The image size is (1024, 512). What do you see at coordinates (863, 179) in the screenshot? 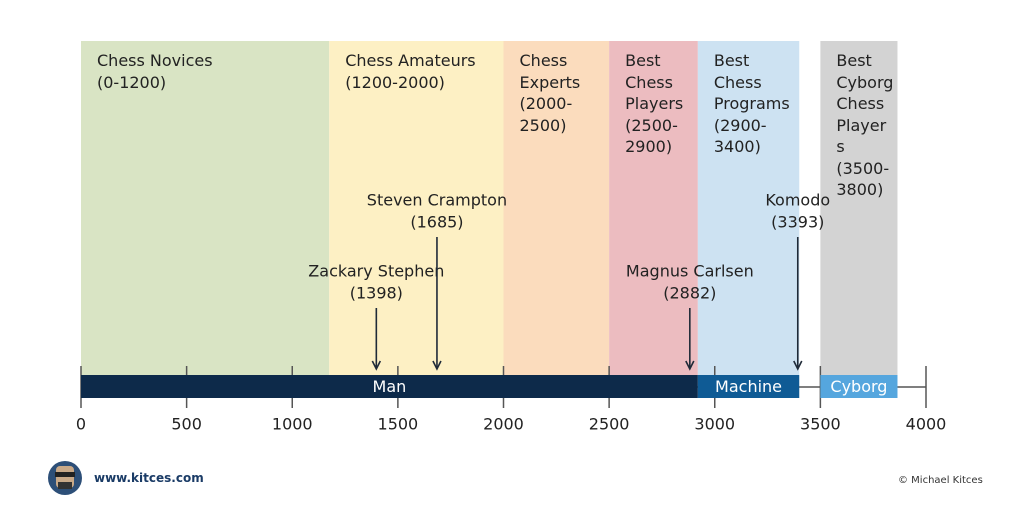
I see `band-range: (3500-3800)` at bounding box center [863, 179].